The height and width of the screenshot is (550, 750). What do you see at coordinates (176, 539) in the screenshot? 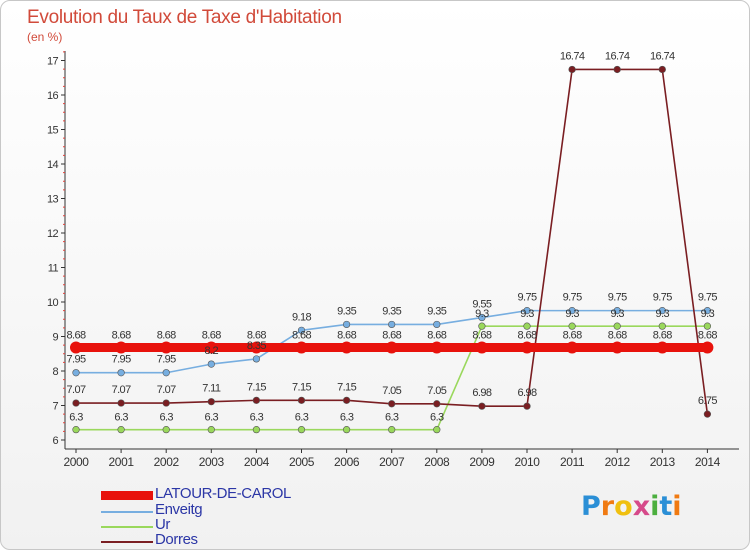
I see `legend-label-dorres: Dorres` at bounding box center [176, 539].